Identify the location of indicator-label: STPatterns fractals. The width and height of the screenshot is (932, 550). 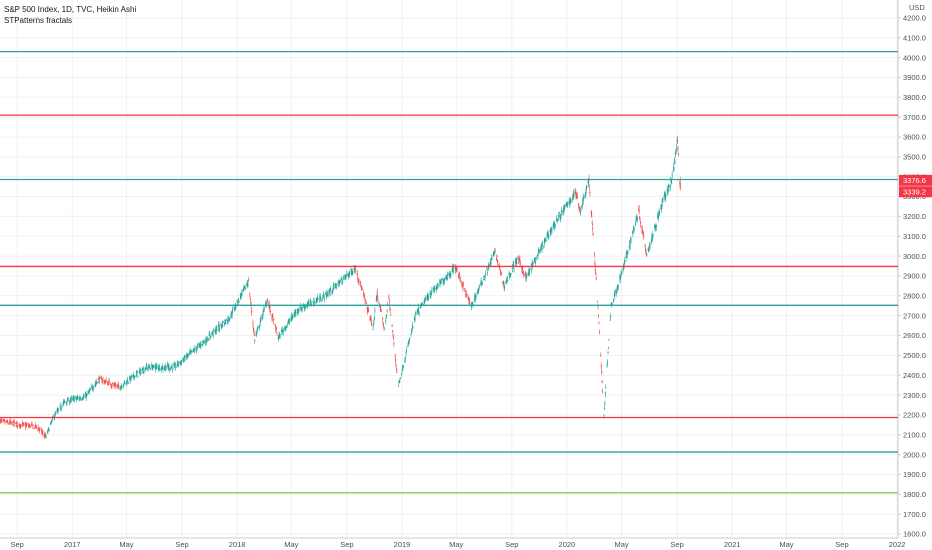
(38, 20).